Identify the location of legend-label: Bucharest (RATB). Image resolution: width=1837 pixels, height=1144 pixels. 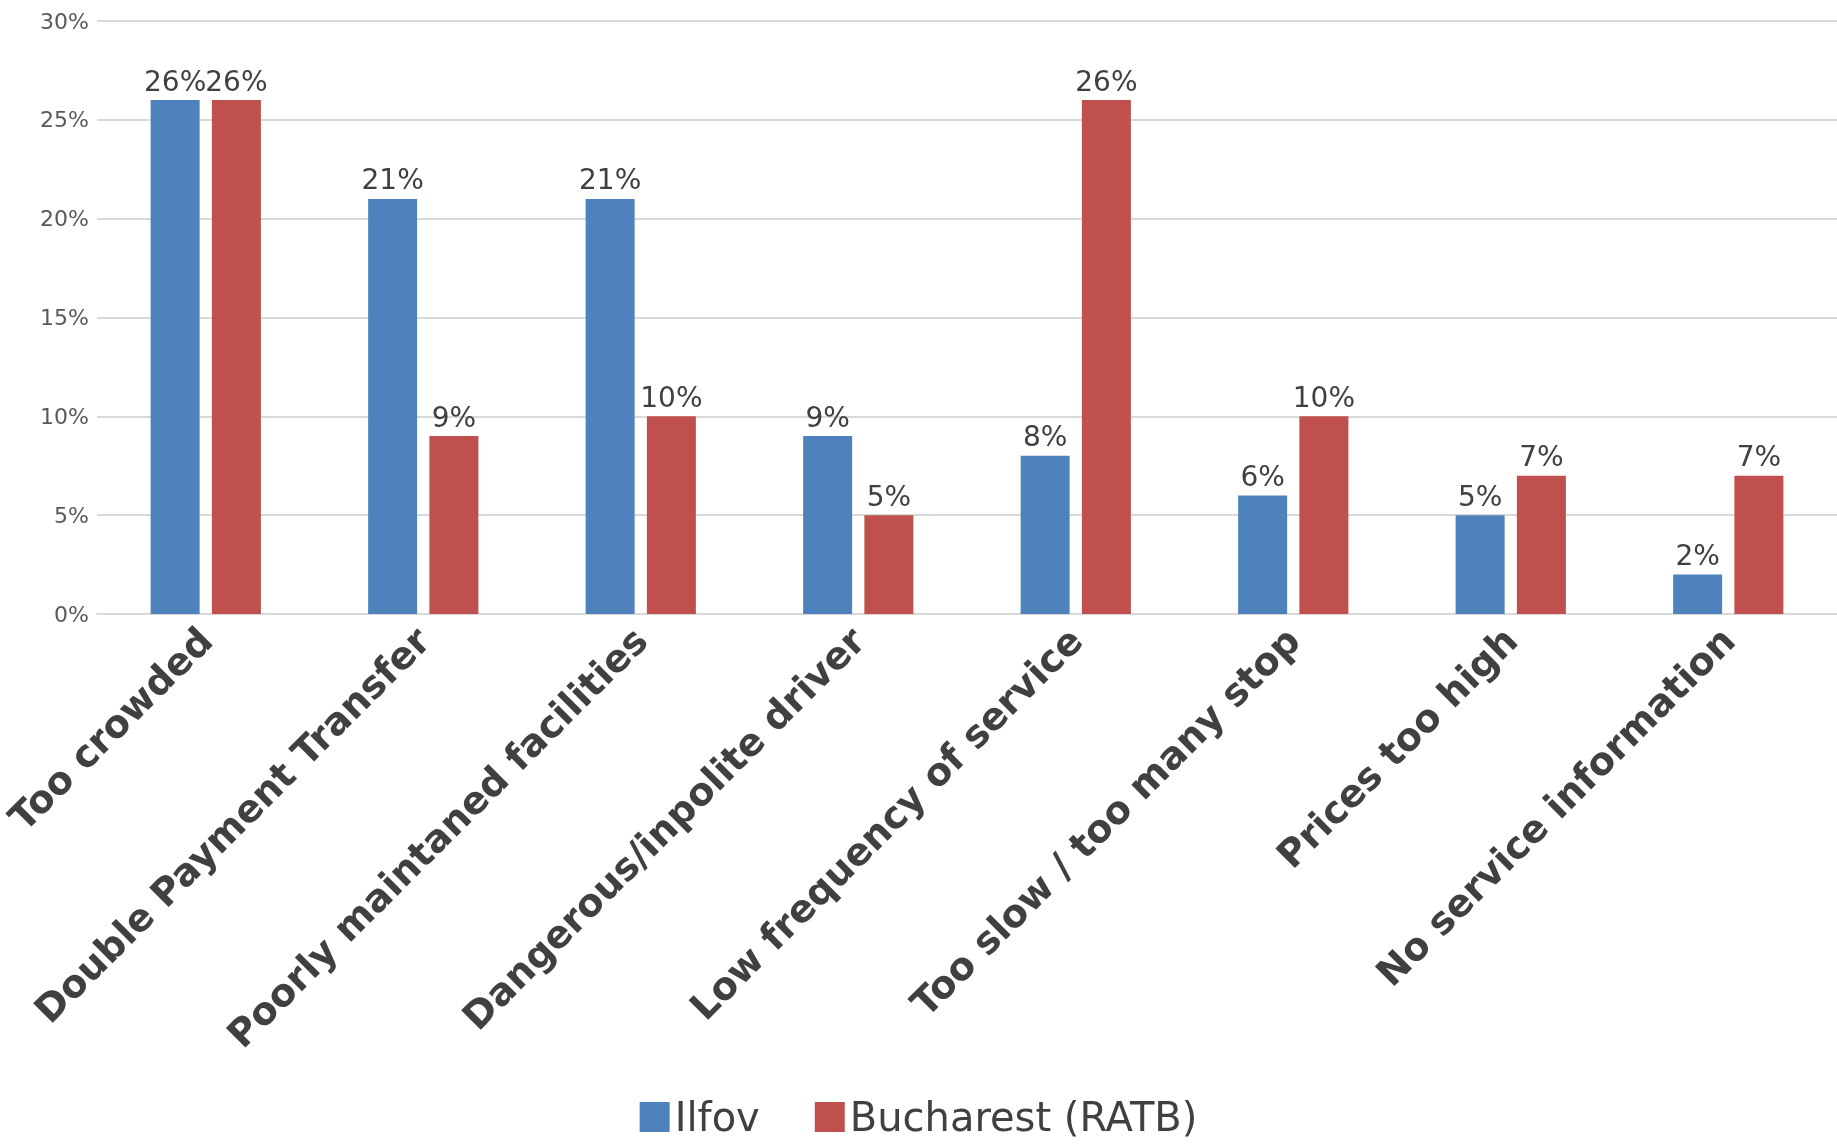
(1023, 1117).